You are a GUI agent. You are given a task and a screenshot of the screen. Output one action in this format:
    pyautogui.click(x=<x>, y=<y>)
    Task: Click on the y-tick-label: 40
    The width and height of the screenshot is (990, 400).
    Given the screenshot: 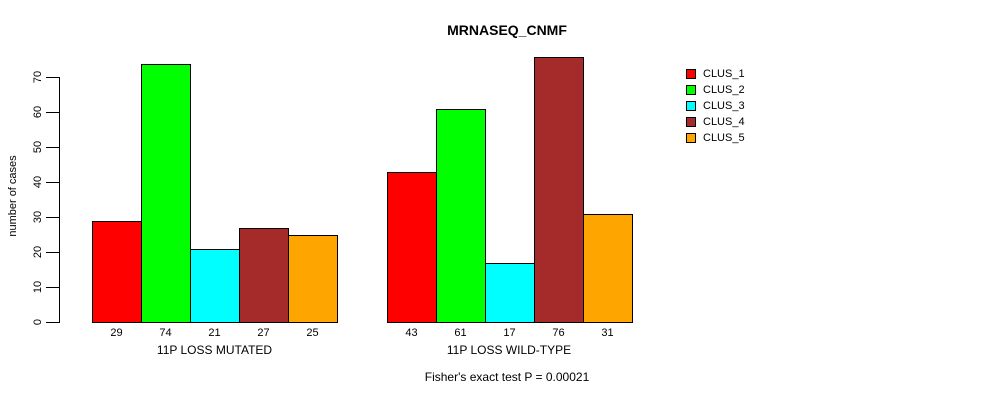 What is the action you would take?
    pyautogui.click(x=38, y=182)
    